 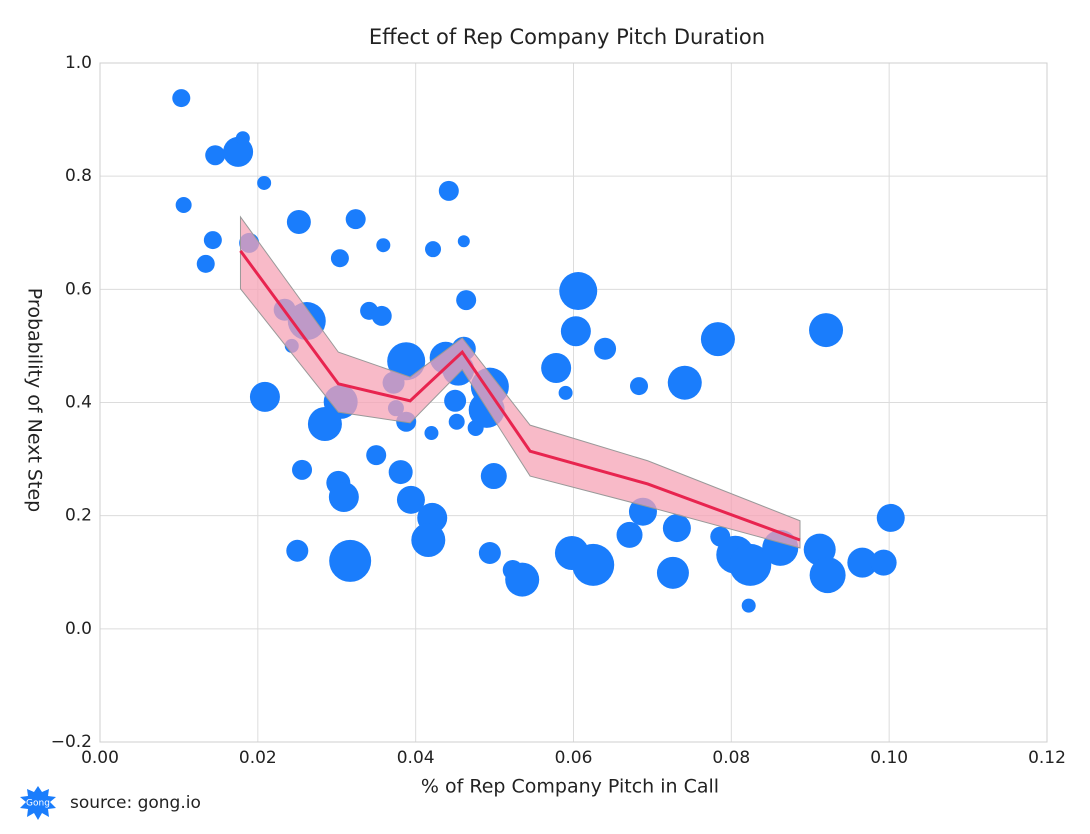 I want to click on logo-text: Gong, so click(x=38, y=804).